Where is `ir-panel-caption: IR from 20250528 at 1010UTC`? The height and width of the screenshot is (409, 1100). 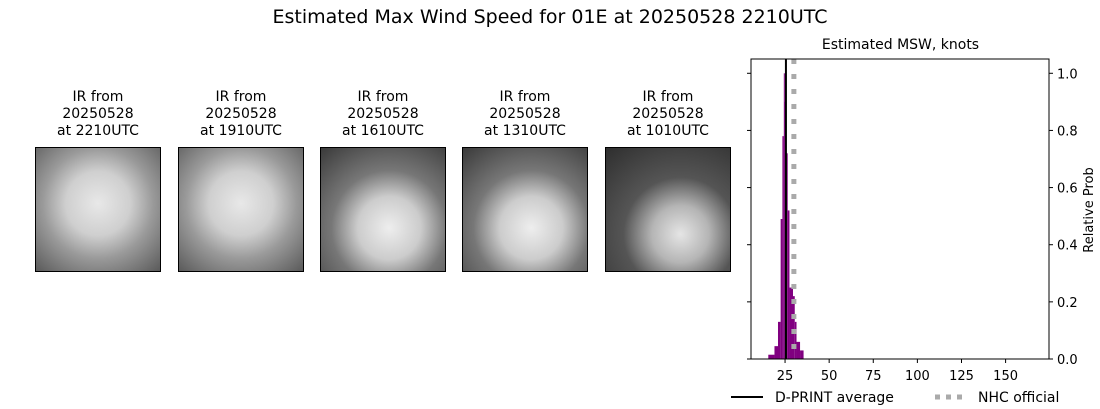
ir-panel-caption: IR from 20250528 at 1010UTC is located at coordinates (668, 114).